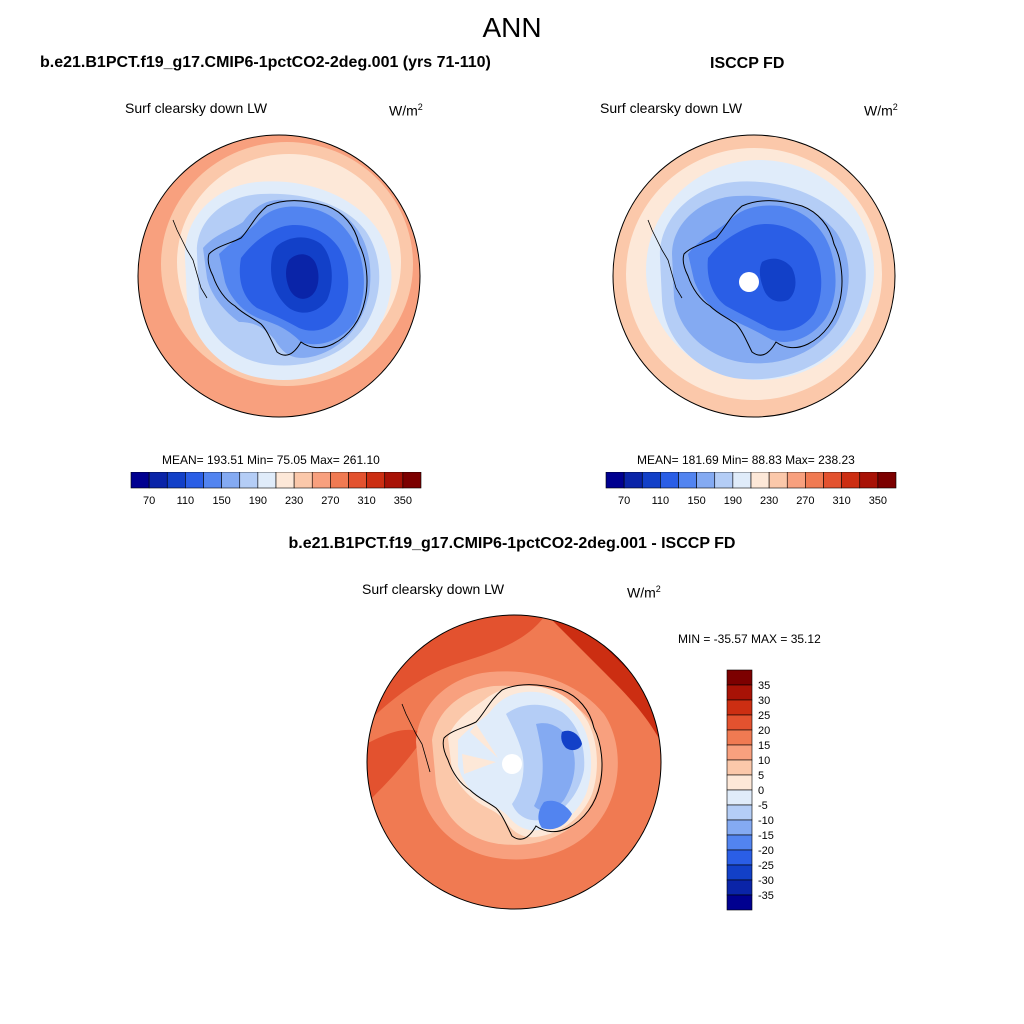 The image size is (1024, 1024). I want to click on panel2-units: W/m2, so click(881, 110).